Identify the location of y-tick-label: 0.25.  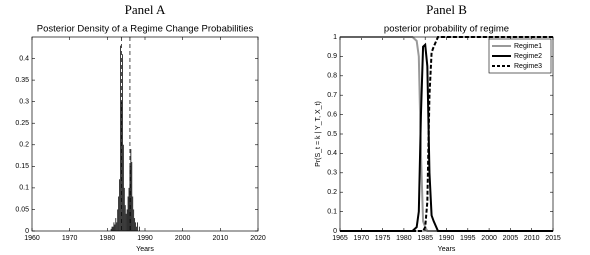
(22, 123).